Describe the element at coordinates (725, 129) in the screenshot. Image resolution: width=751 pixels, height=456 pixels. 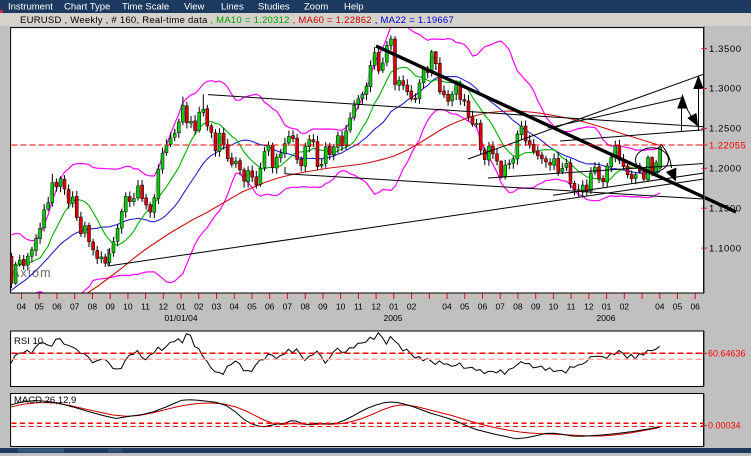
I see `svg-text: 1.2500` at that location.